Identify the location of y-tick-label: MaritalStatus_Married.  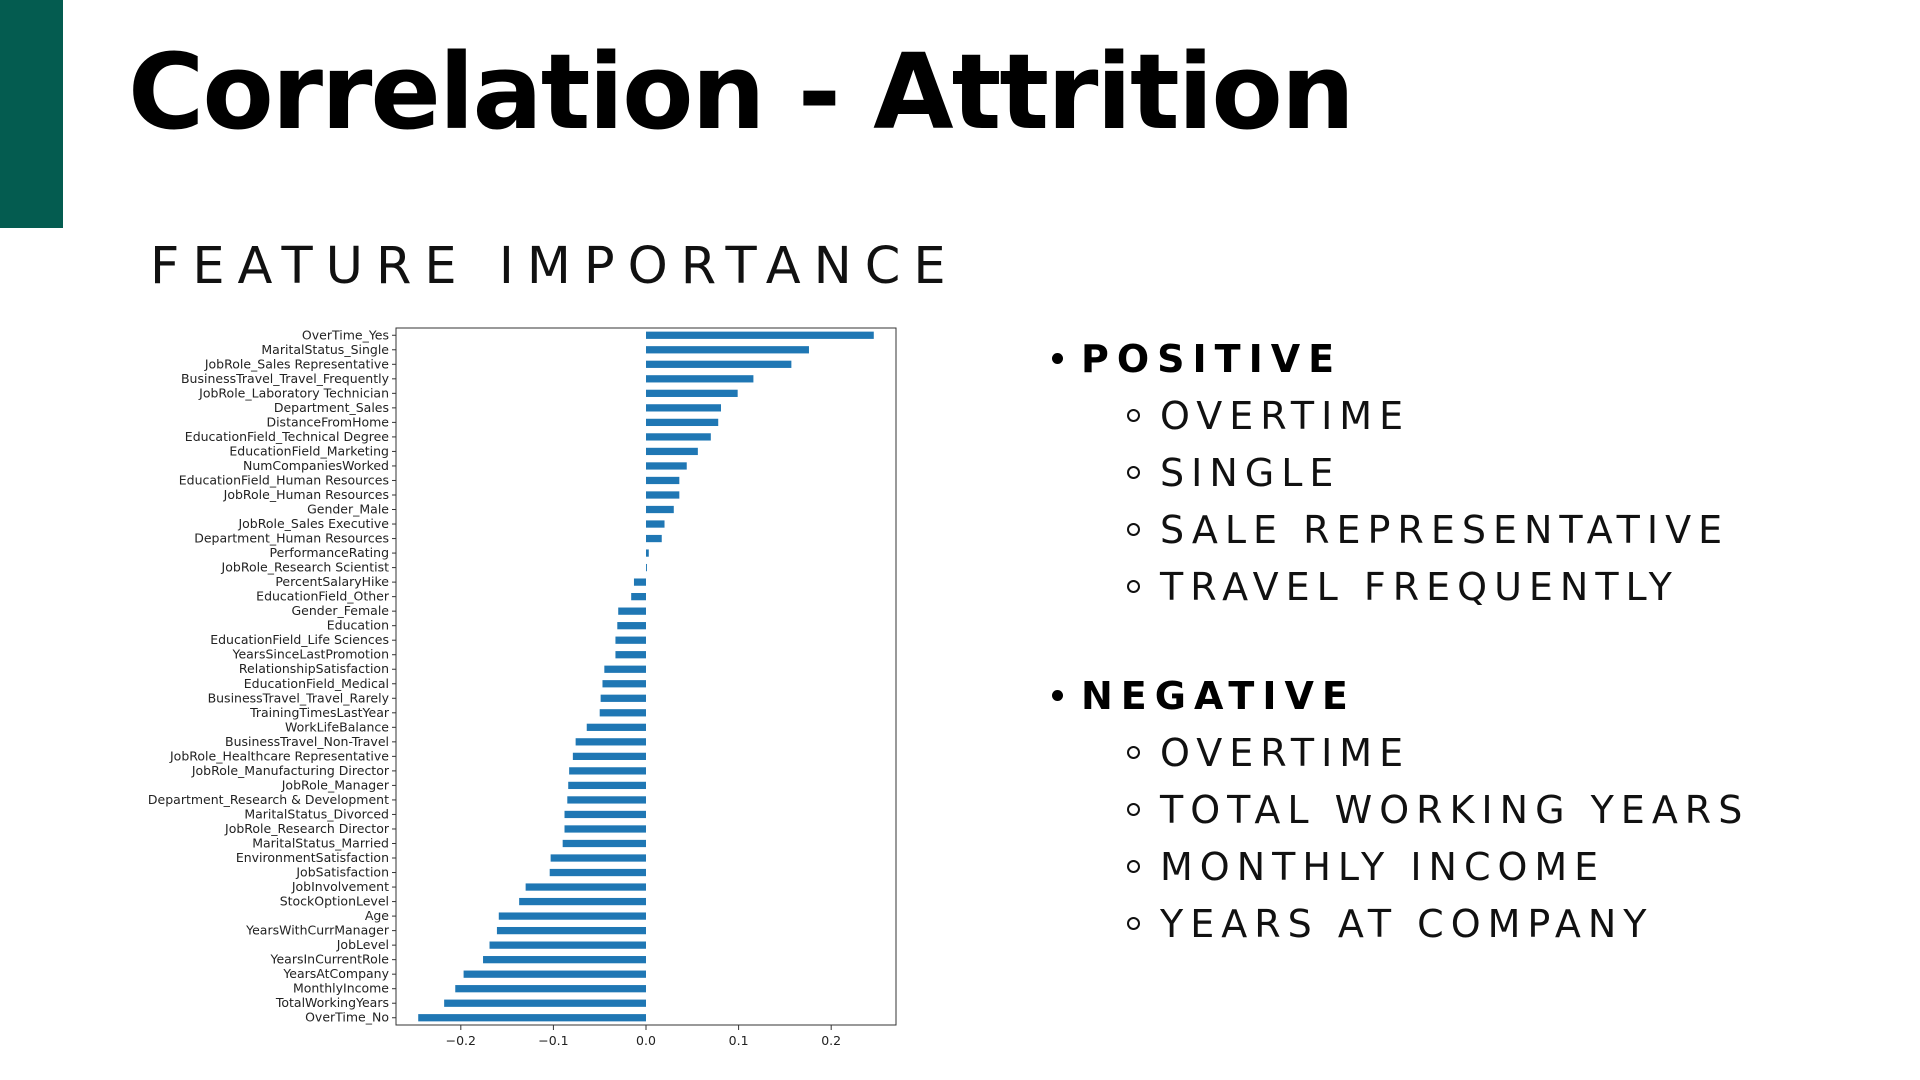
(320, 842).